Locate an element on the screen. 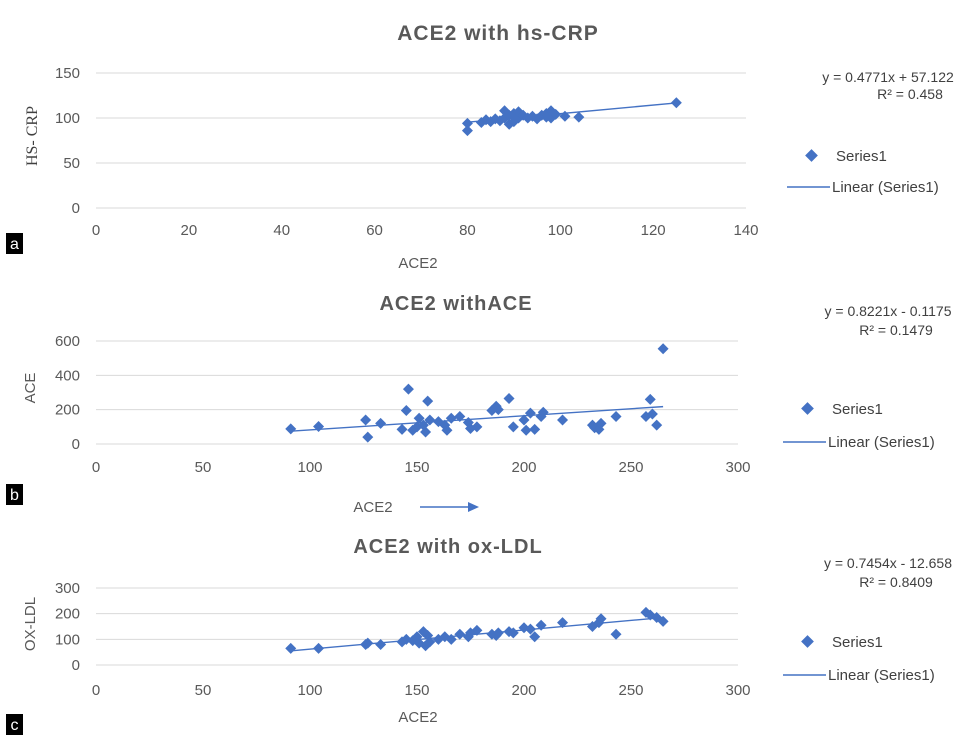 The height and width of the screenshot is (735, 967). chart-title: ACE2 with hs-CRP is located at coordinates (498, 33).